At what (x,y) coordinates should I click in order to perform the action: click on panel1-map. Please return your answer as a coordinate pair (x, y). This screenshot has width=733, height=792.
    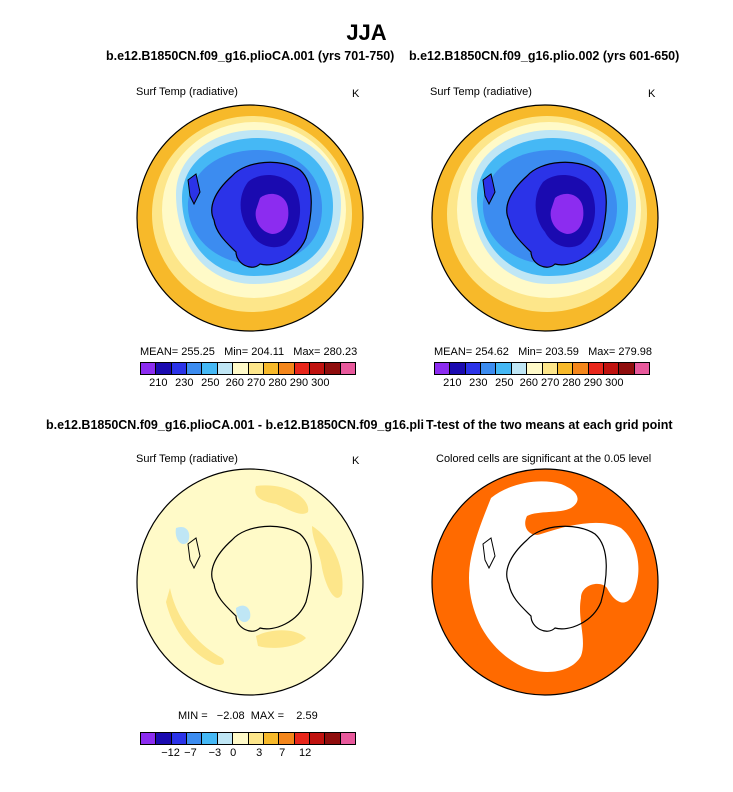
    Looking at the image, I should click on (250, 218).